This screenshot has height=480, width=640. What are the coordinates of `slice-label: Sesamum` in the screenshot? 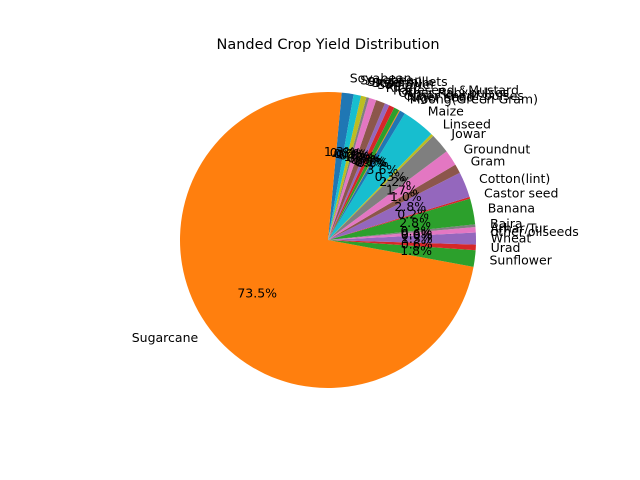 It's located at (403, 82).